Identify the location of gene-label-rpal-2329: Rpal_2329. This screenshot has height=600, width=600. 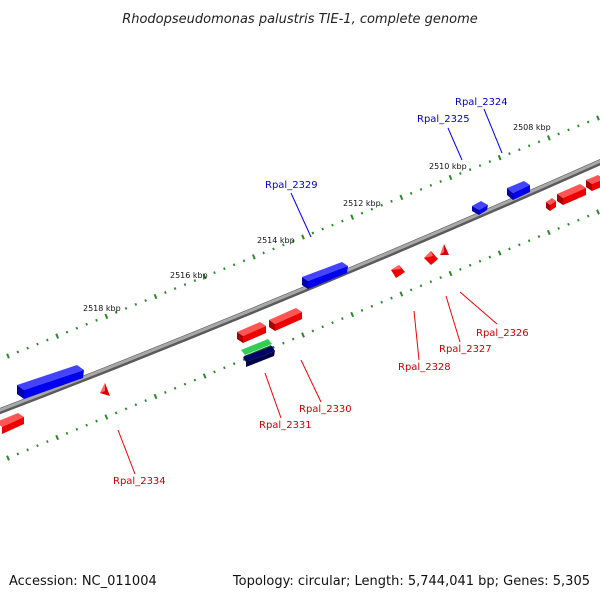
(291, 185).